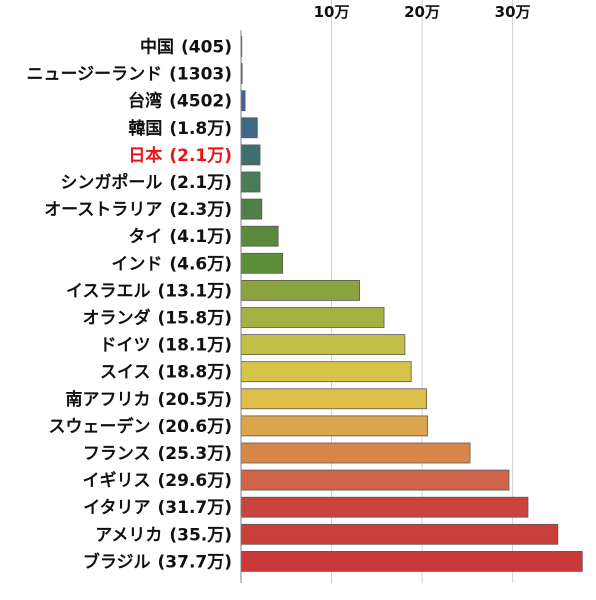 This screenshot has width=596, height=600. Describe the element at coordinates (195, 400) in the screenshot. I see `value-label: (20.5万)` at that location.